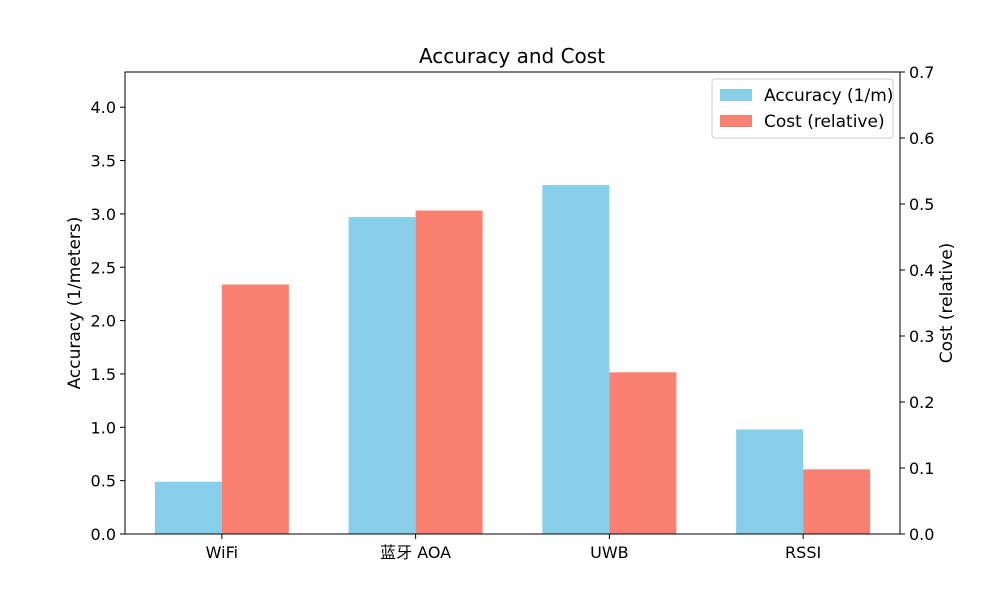 The width and height of the screenshot is (1000, 604). Describe the element at coordinates (921, 204) in the screenshot. I see `y-right-tick-label: 0.5` at that location.